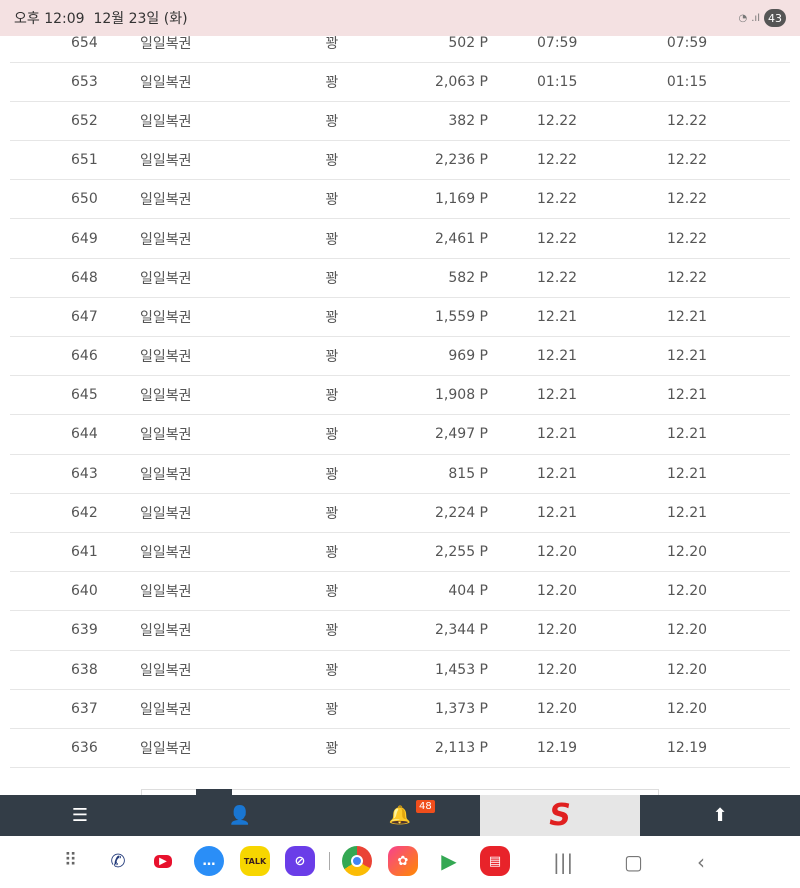  What do you see at coordinates (495, 861) in the screenshot?
I see `notes-icon: ▤` at bounding box center [495, 861].